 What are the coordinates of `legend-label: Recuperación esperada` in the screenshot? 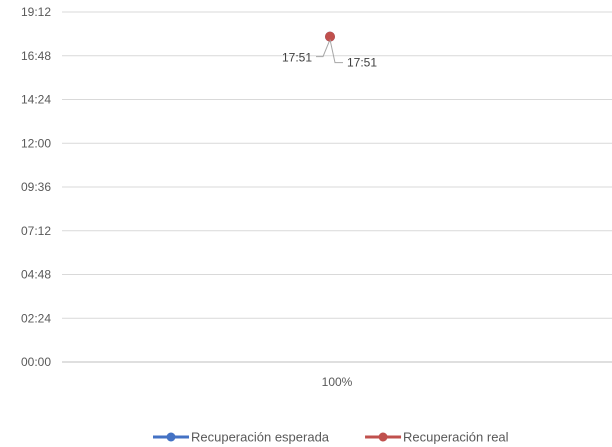 It's located at (260, 437).